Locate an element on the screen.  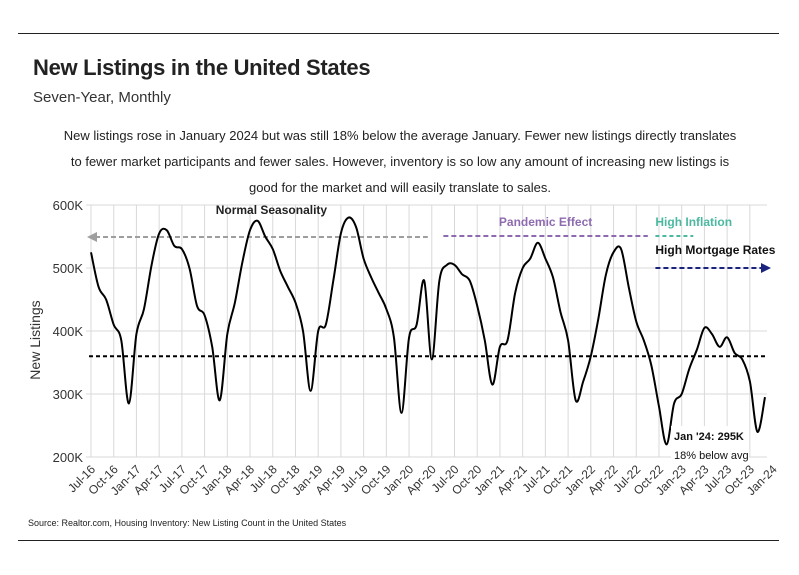
right-arrow-icon is located at coordinates (766, 268).